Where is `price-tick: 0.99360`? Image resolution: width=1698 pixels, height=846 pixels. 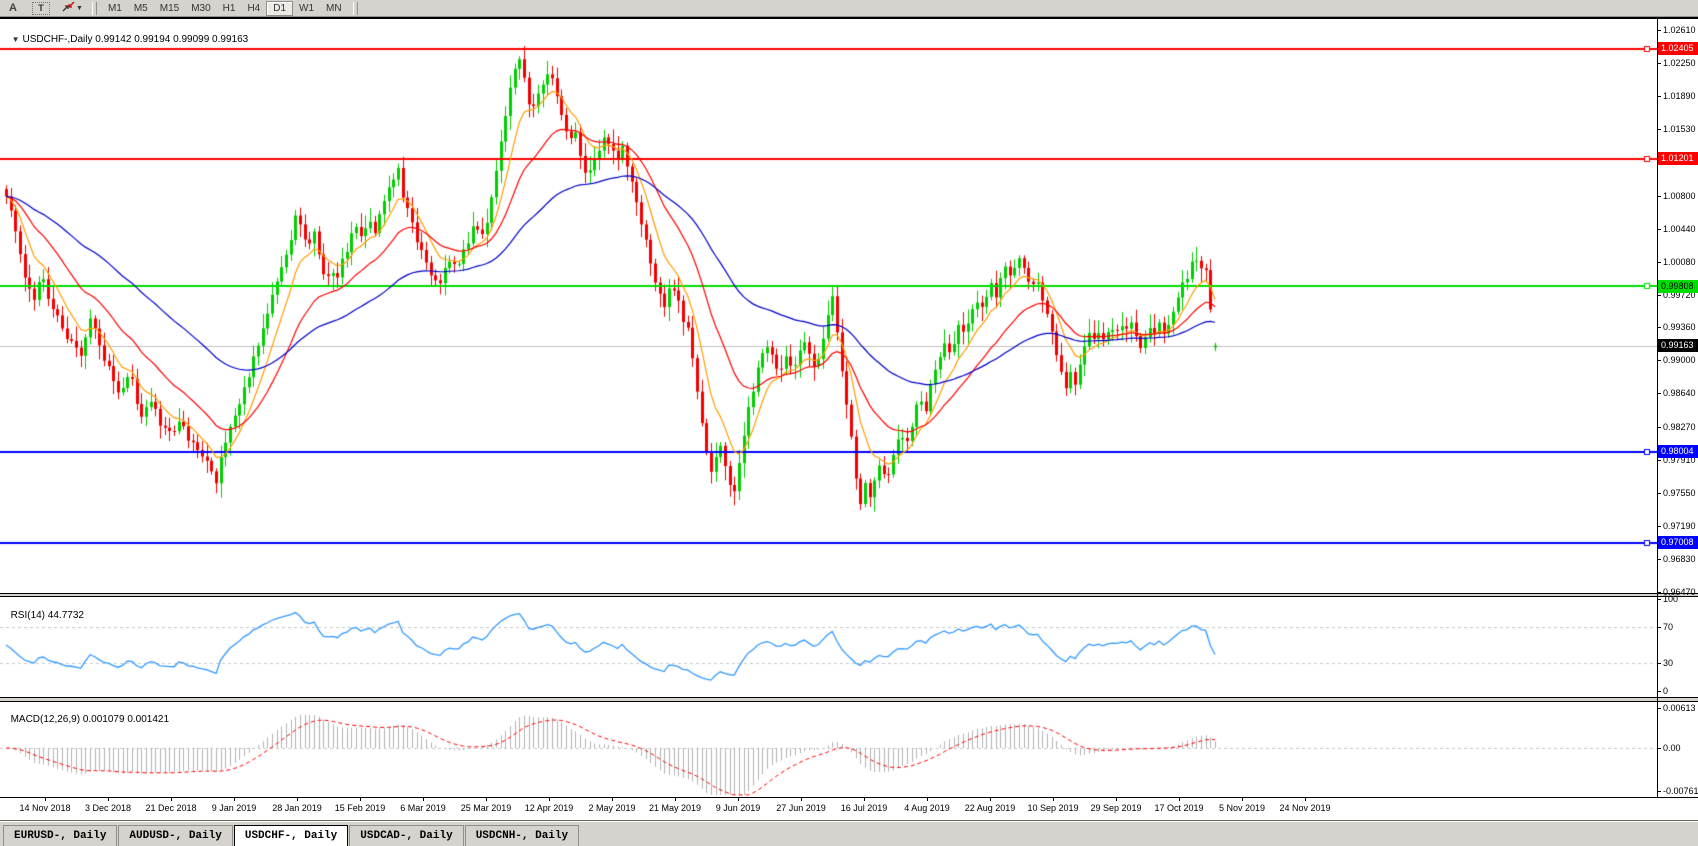 price-tick: 0.99360 is located at coordinates (1679, 327).